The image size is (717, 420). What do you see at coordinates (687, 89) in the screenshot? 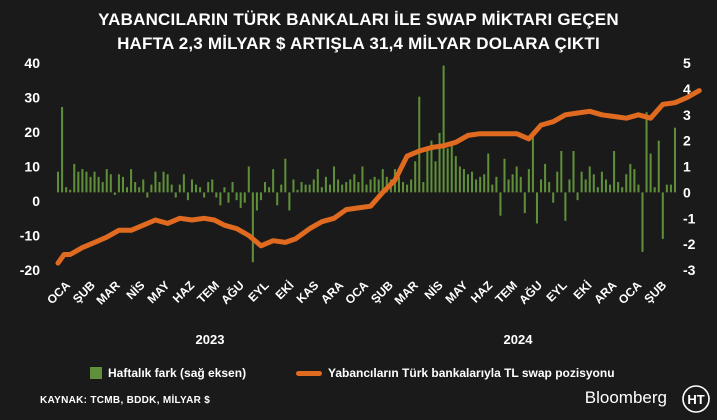
I see `right-axis-tick-label: 4` at bounding box center [687, 89].